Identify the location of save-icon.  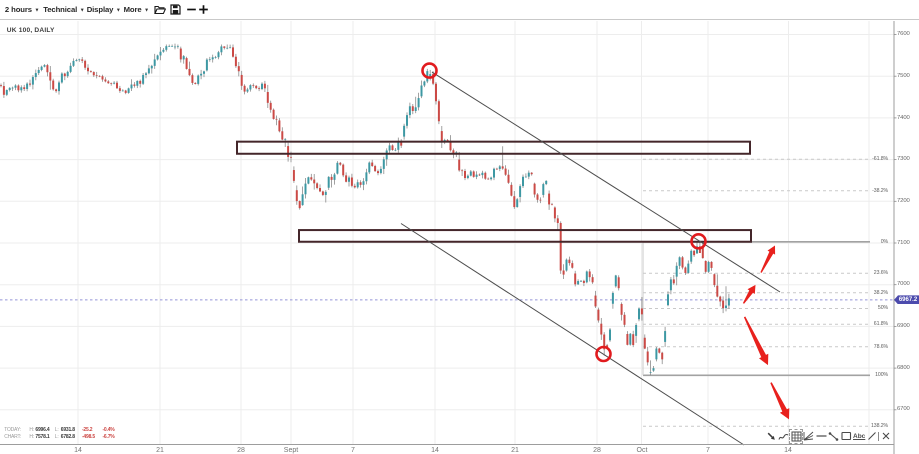
(176, 10).